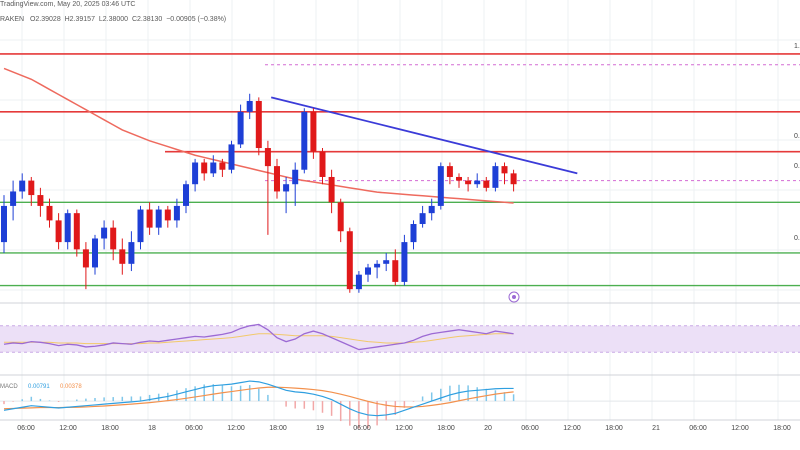  I want to click on open-value: O2.39028, so click(45, 19).